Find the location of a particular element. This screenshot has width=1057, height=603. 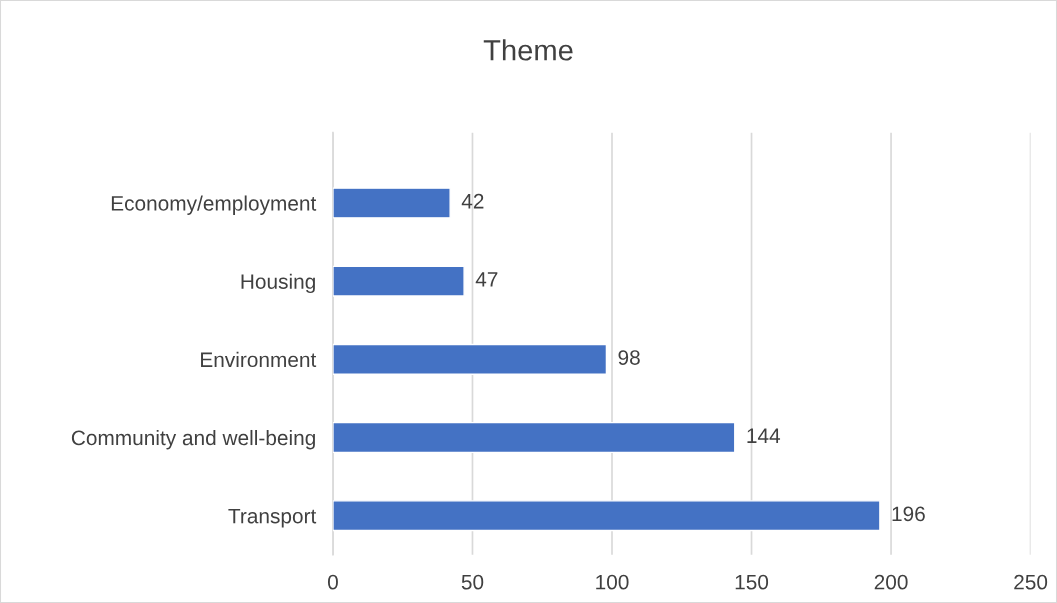

data-label: 144 is located at coordinates (764, 435).